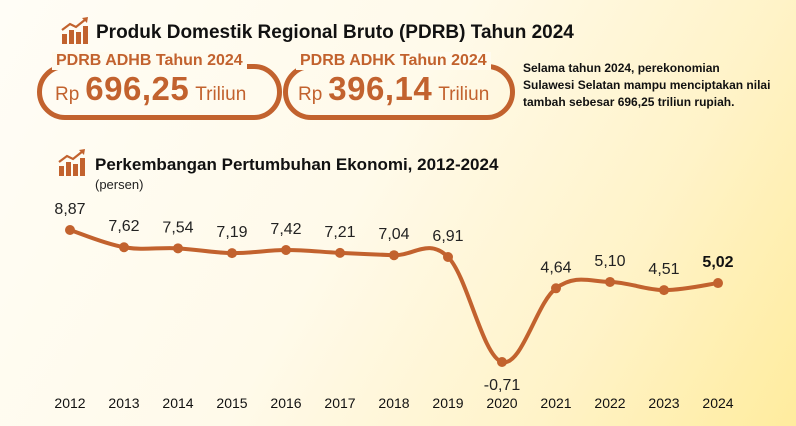 The width and height of the screenshot is (796, 426). I want to click on data-point-2020, so click(502, 362).